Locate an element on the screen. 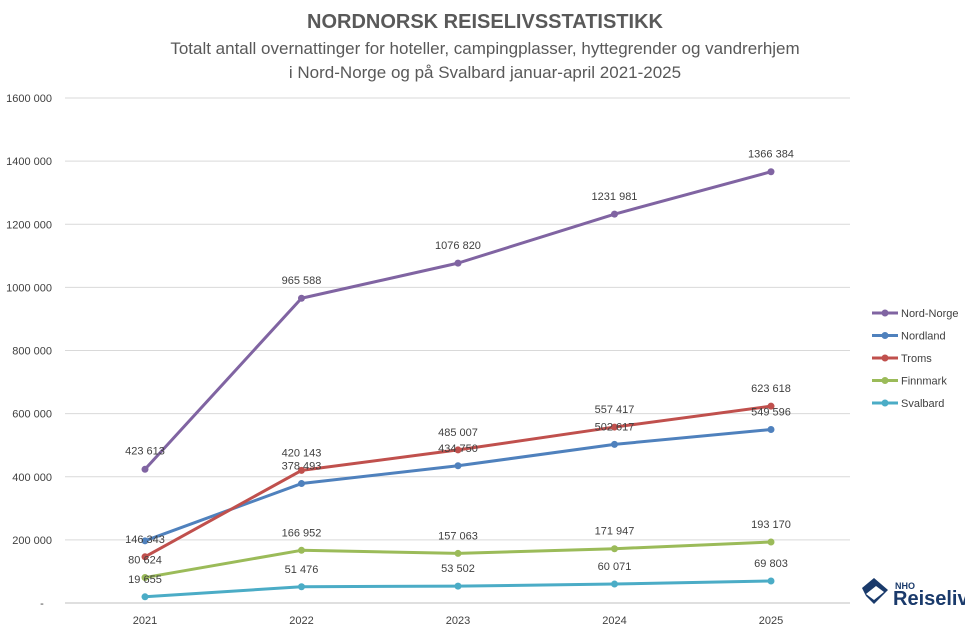 This screenshot has height=629, width=965. data-label: 623 618 is located at coordinates (771, 389).